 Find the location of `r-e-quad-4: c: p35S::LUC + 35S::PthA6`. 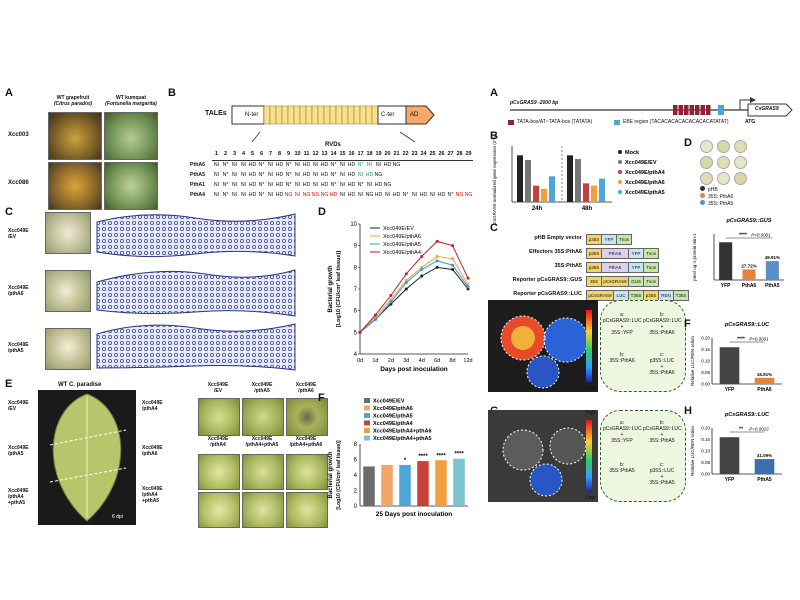

r-e-quad-4: c: p35S::LUC + 35S::PthA6 is located at coordinates (662, 364).